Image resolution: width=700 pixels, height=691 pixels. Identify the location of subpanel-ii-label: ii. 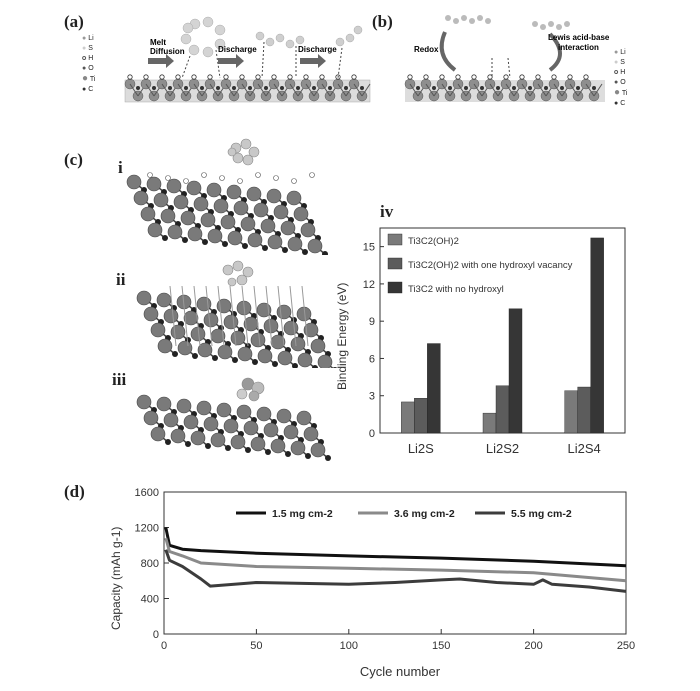
(121, 279).